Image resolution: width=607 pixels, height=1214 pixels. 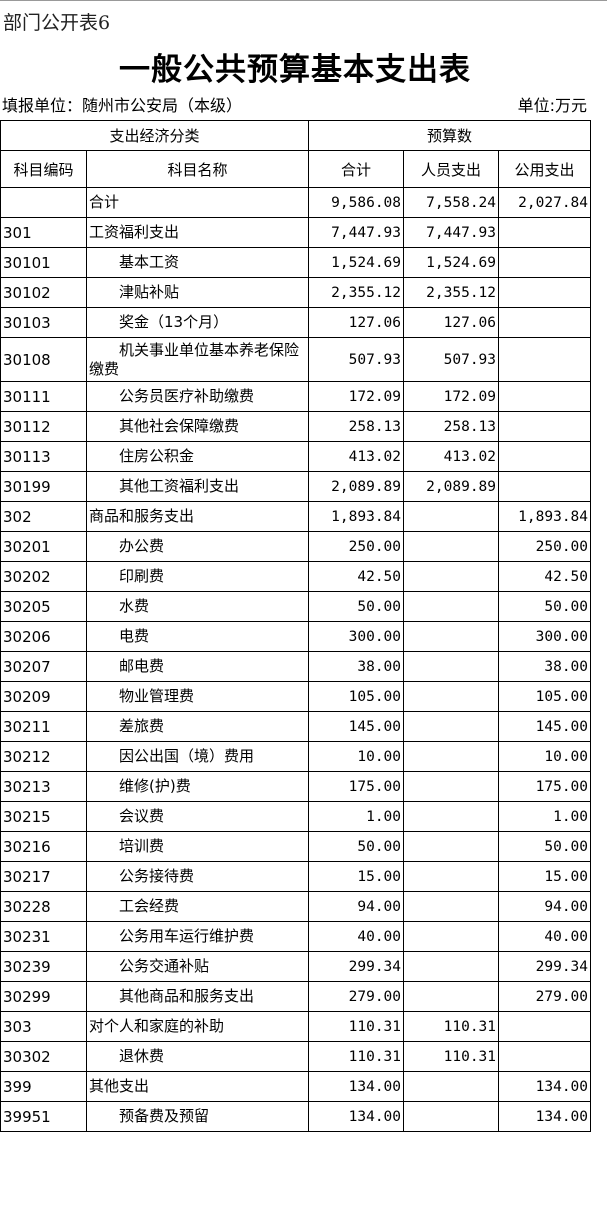 I want to click on header-code: 科目编码, so click(x=43, y=169).